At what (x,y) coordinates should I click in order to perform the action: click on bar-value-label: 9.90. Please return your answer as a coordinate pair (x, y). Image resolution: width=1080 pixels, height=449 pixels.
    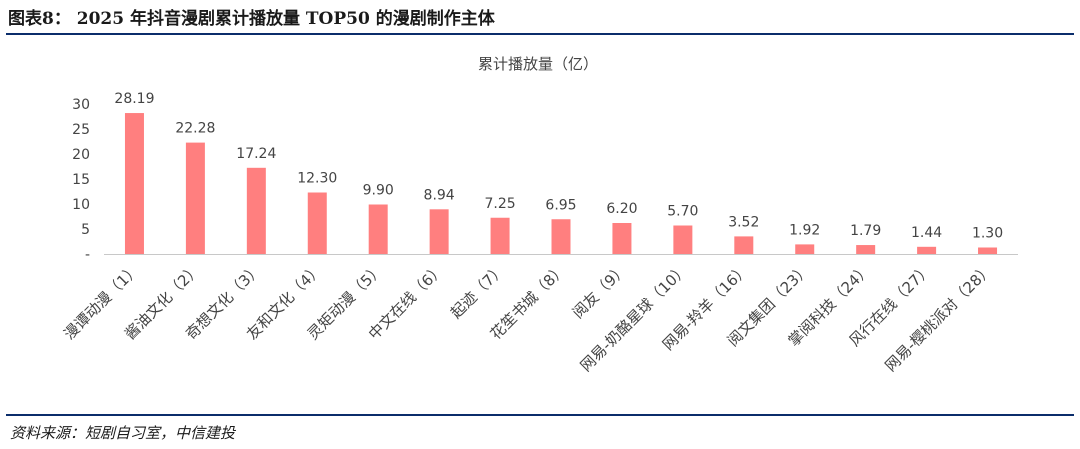
    Looking at the image, I should click on (378, 191).